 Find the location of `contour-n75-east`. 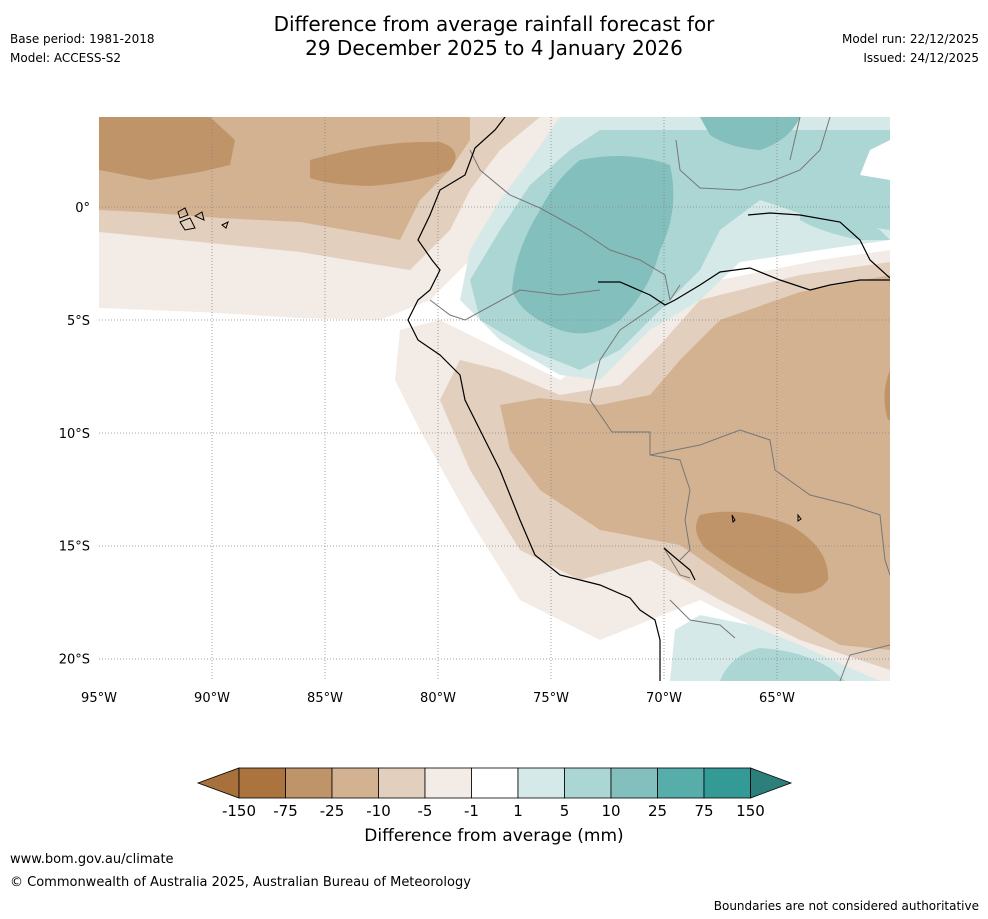

contour-n75-east is located at coordinates (887, 395).